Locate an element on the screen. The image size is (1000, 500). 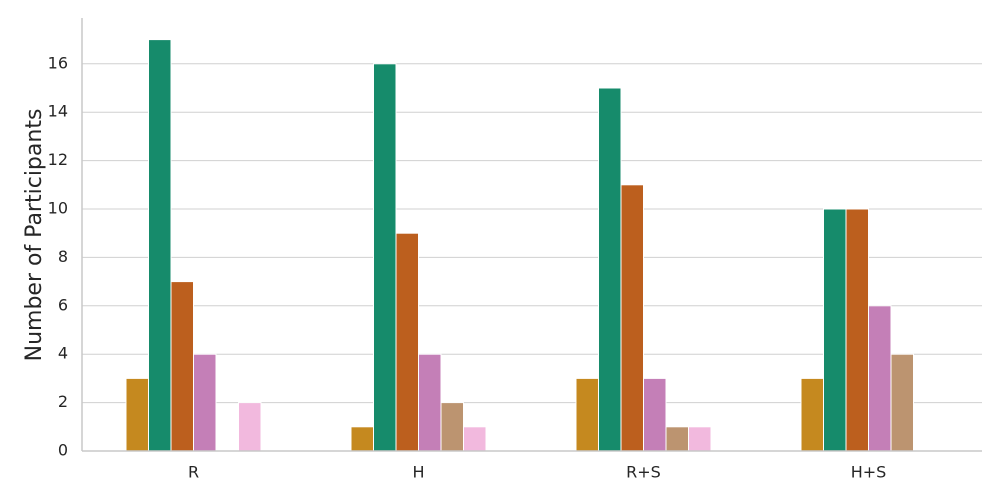
y-tick-label: 10 is located at coordinates (58, 208).